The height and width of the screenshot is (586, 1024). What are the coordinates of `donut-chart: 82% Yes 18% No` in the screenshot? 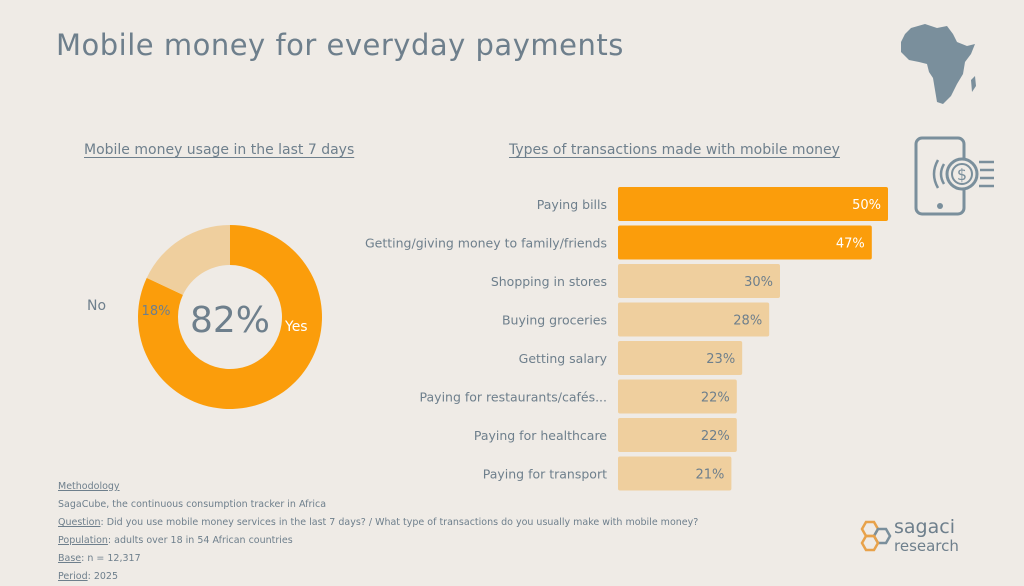 It's located at (204, 317).